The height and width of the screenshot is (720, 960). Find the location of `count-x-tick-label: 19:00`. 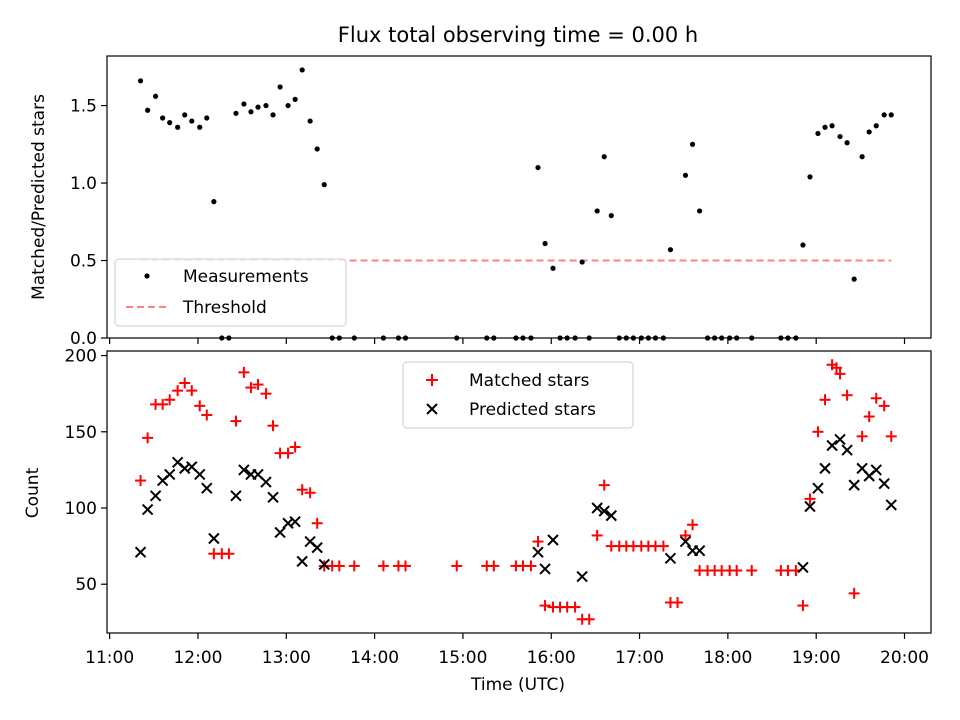

count-x-tick-label: 19:00 is located at coordinates (816, 658).